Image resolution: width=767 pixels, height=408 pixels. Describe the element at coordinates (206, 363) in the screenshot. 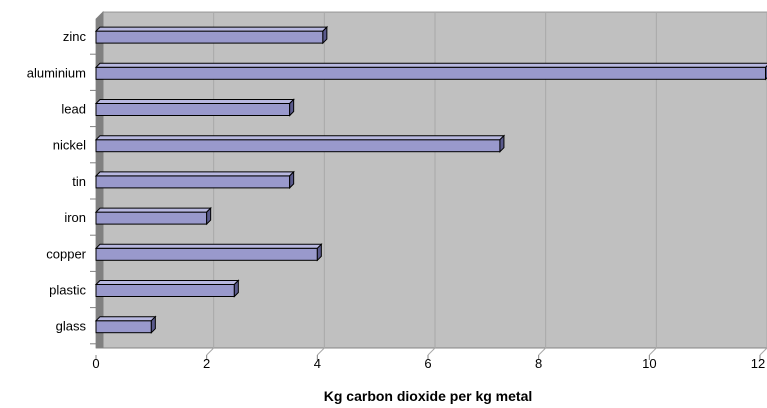

I see `x-tick-label: 2` at that location.